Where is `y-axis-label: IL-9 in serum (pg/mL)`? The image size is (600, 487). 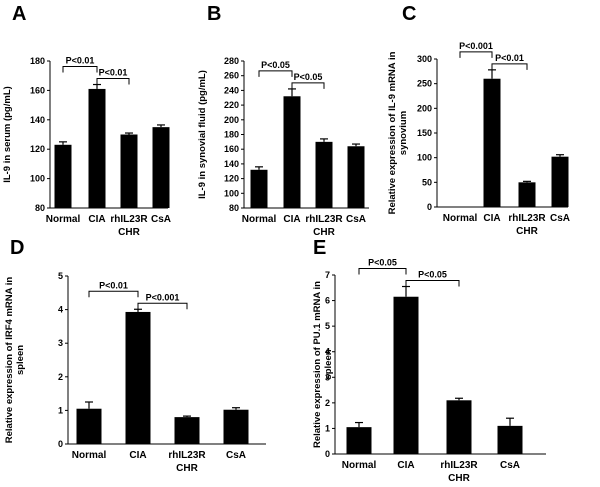 y-axis-label: IL-9 in serum (pg/mL) is located at coordinates (7, 134).